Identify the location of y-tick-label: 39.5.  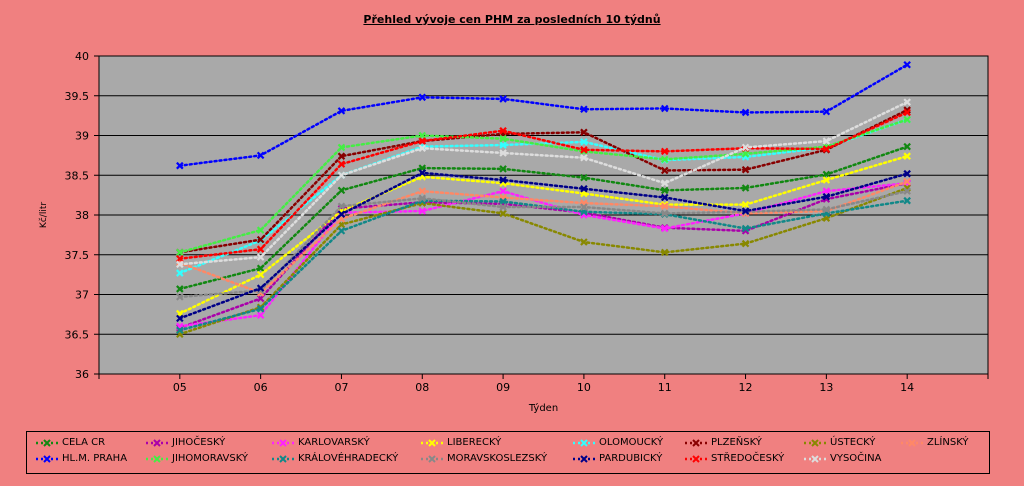
(77, 96).